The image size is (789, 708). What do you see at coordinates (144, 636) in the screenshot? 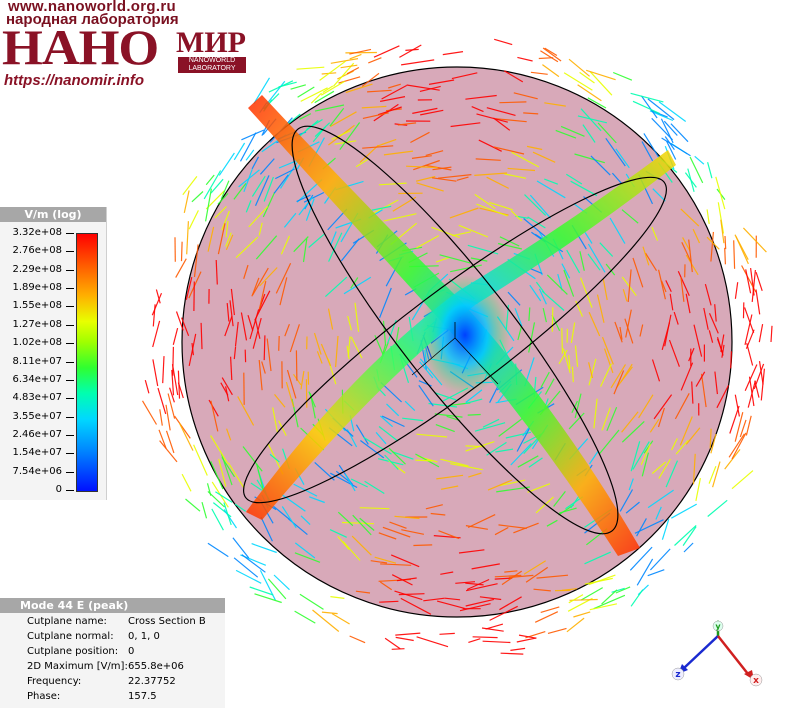
I see `info-value: 0, 1, 0` at bounding box center [144, 636].